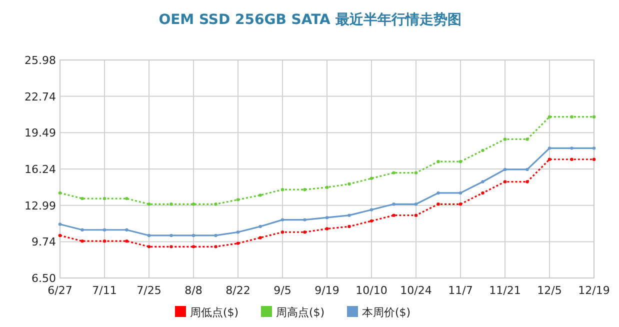 This screenshot has height=327, width=619. Describe the element at coordinates (238, 290) in the screenshot. I see `x-tick-label: 8/22` at that location.